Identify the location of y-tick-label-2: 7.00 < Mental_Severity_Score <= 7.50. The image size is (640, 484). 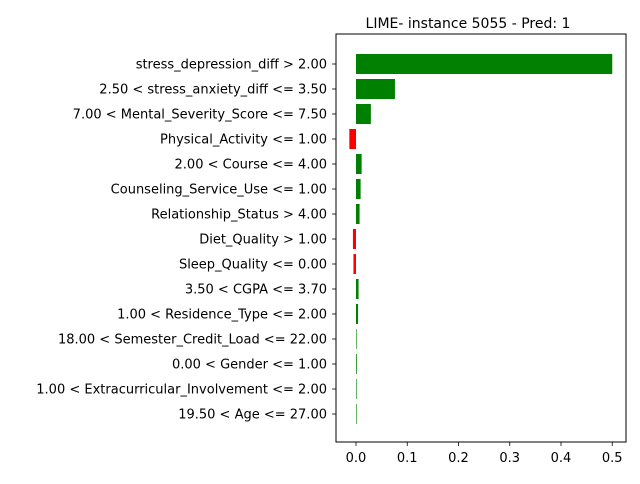
(200, 115).